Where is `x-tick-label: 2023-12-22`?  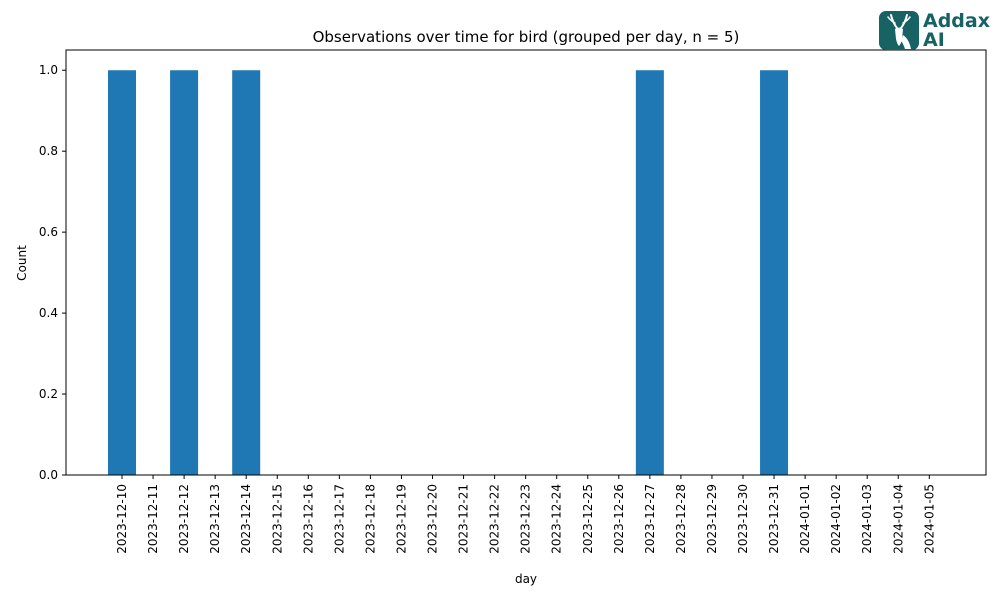 x-tick-label: 2023-12-22 is located at coordinates (495, 519).